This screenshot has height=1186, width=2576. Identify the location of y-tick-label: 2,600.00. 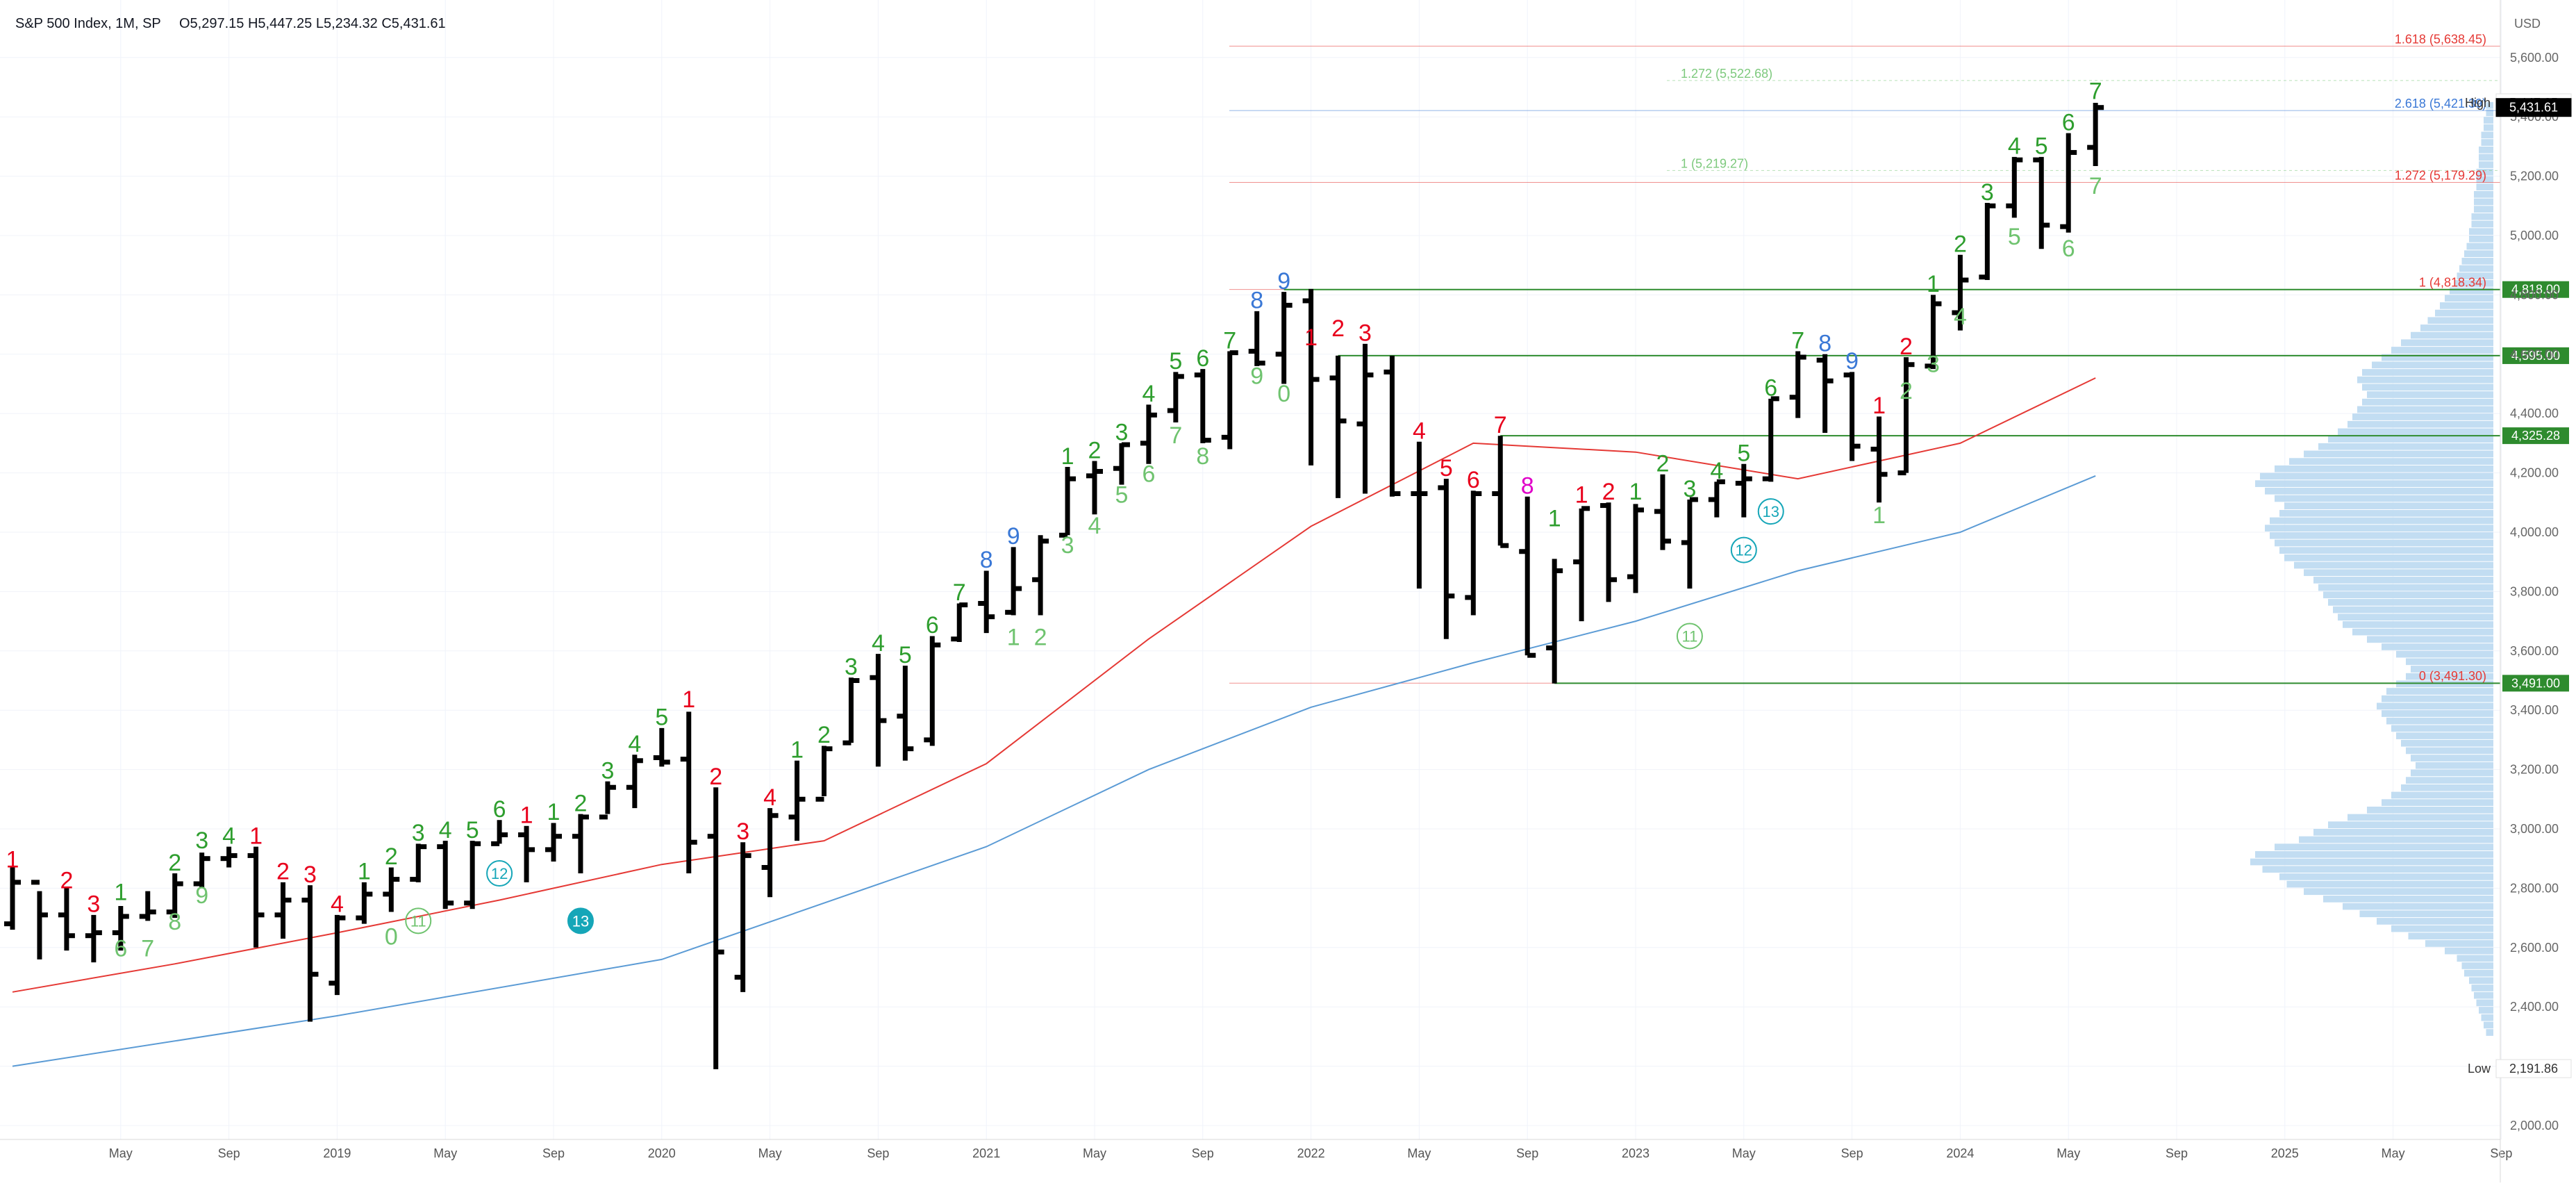
(2534, 948).